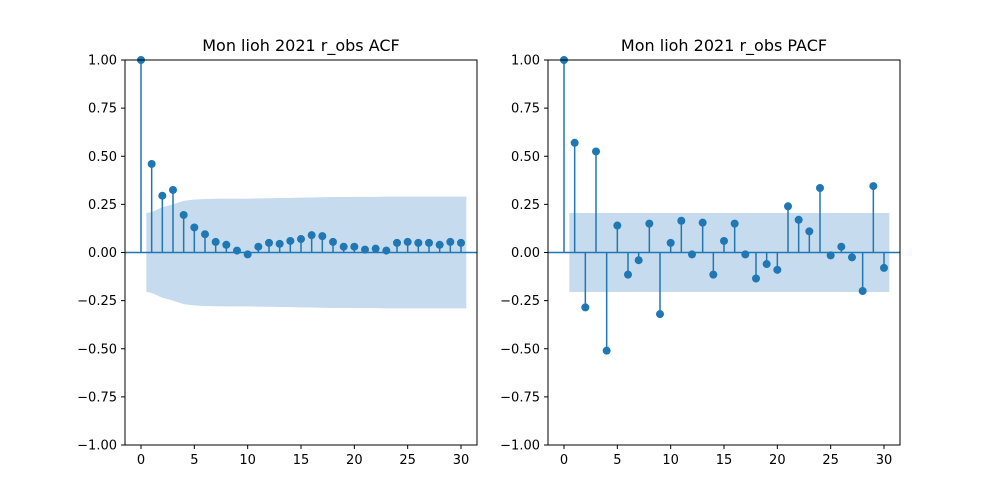  What do you see at coordinates (525, 205) in the screenshot?
I see `pacf-y-tick-label: 0.25` at bounding box center [525, 205].